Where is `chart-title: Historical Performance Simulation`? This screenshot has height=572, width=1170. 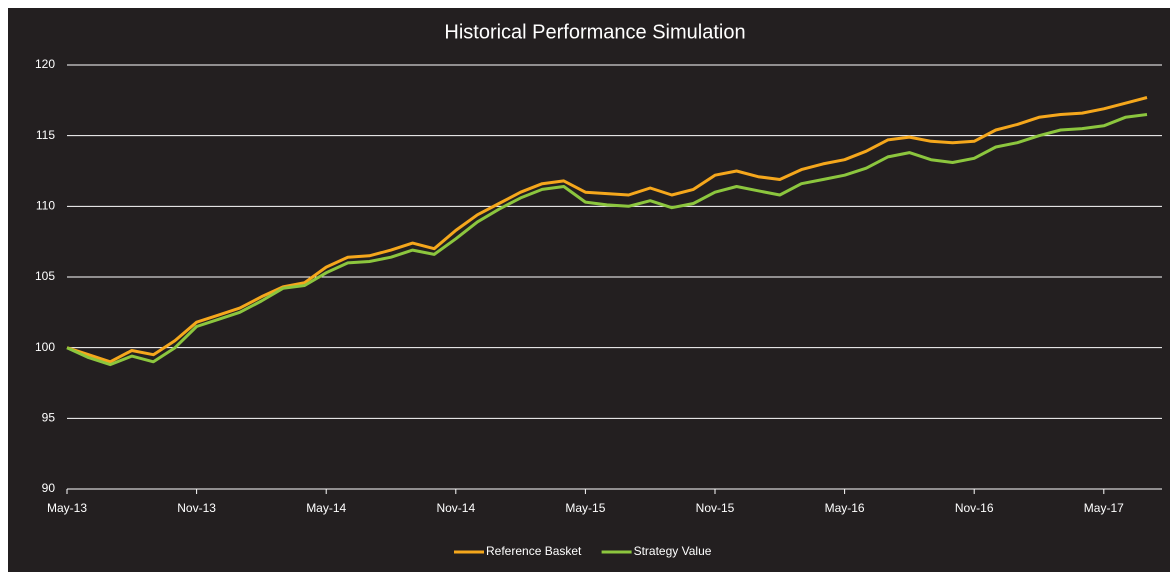
chart-title: Historical Performance Simulation is located at coordinates (594, 32).